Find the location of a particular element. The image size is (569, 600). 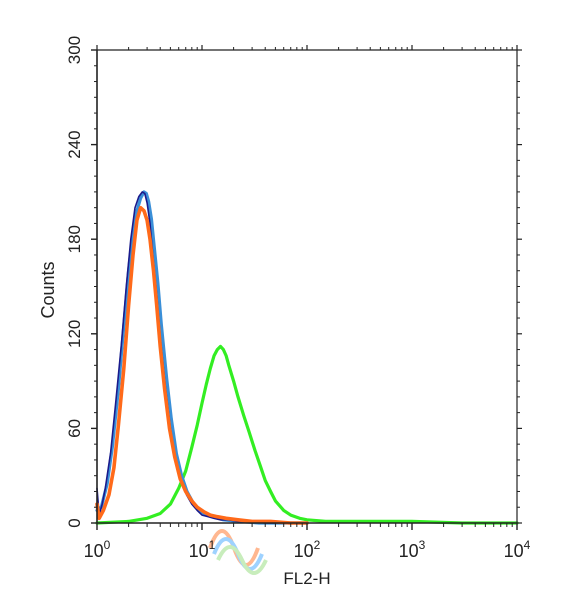

x-tick-exponent: 0 is located at coordinates (107, 545).